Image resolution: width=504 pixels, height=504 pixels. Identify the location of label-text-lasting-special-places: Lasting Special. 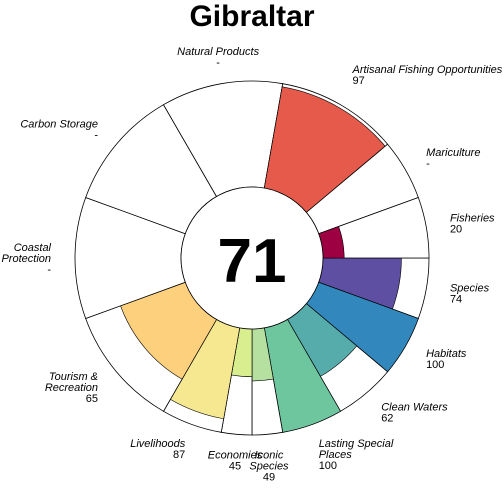
(356, 444).